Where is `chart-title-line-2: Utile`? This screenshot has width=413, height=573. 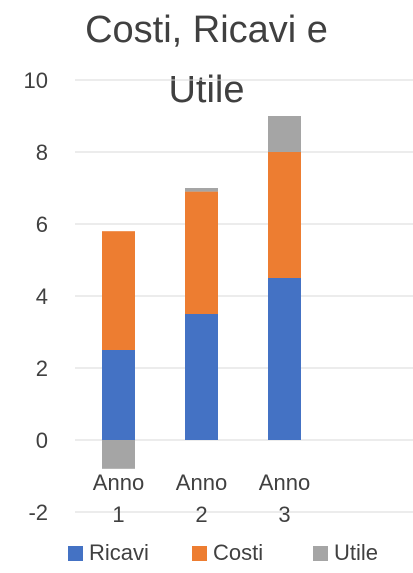
chart-title-line-2: Utile is located at coordinates (206, 90).